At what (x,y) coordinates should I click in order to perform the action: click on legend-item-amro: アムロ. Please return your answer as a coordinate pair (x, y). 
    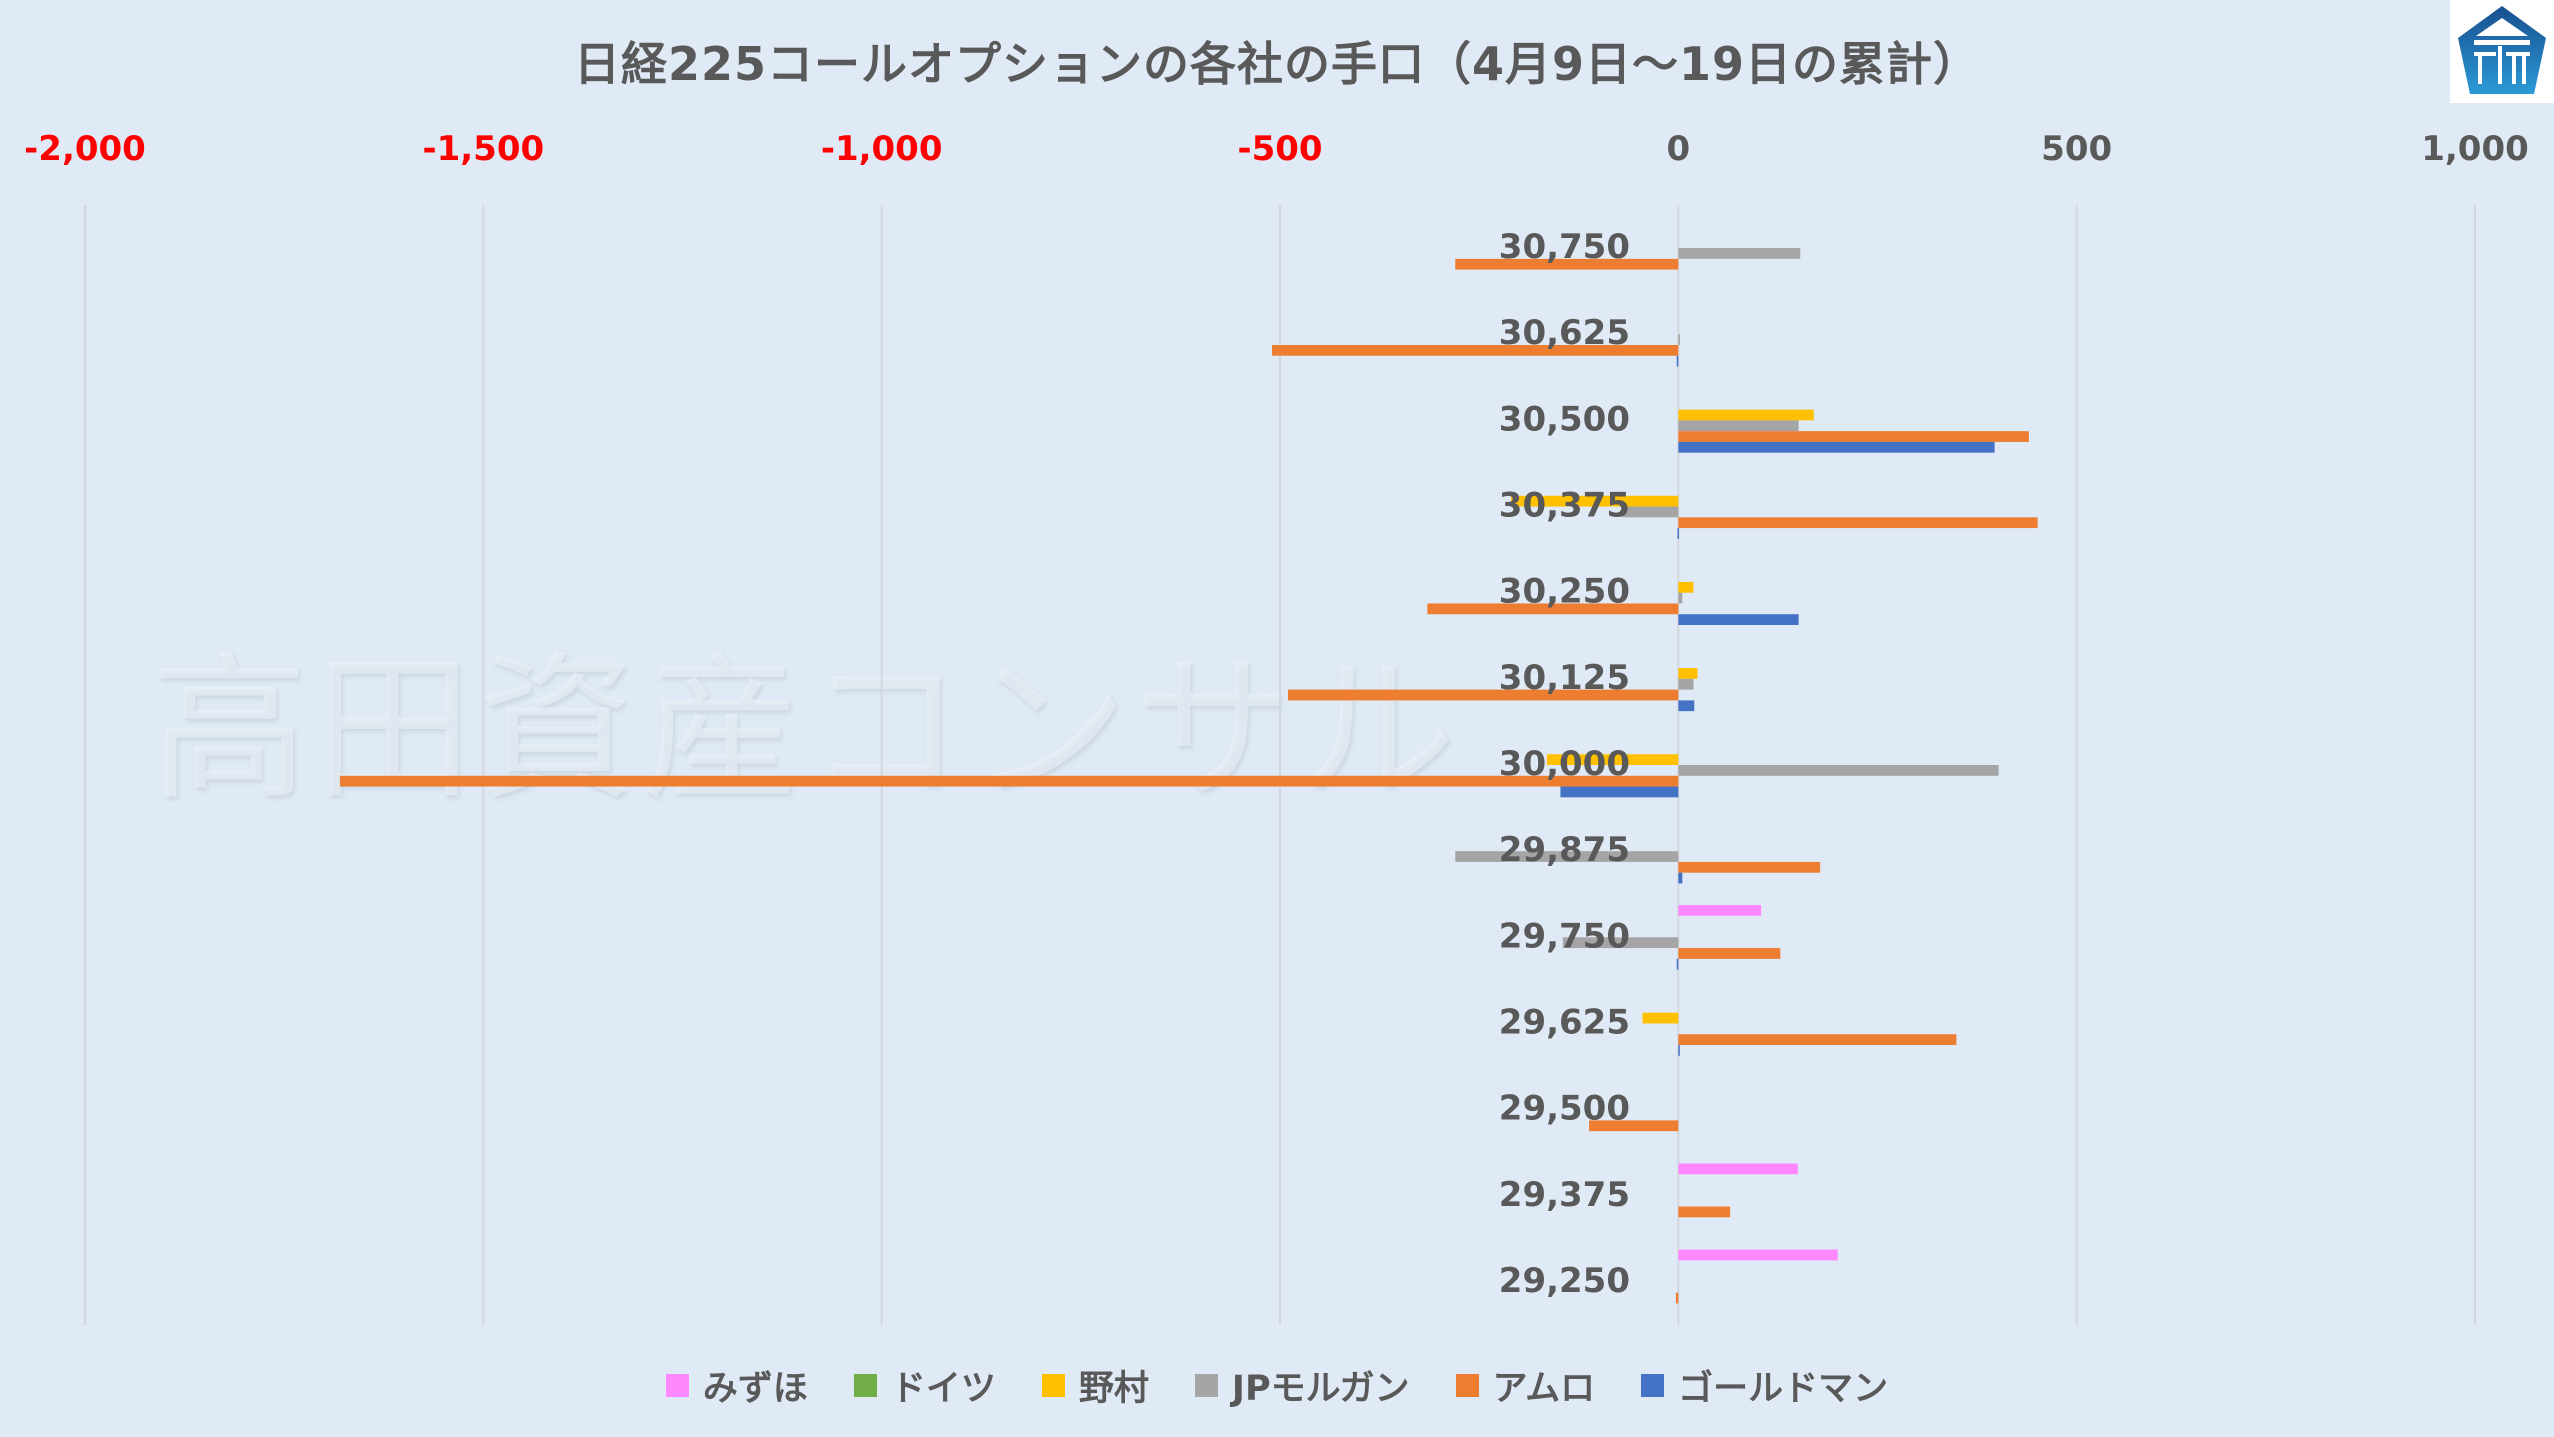
    Looking at the image, I should click on (1525, 1385).